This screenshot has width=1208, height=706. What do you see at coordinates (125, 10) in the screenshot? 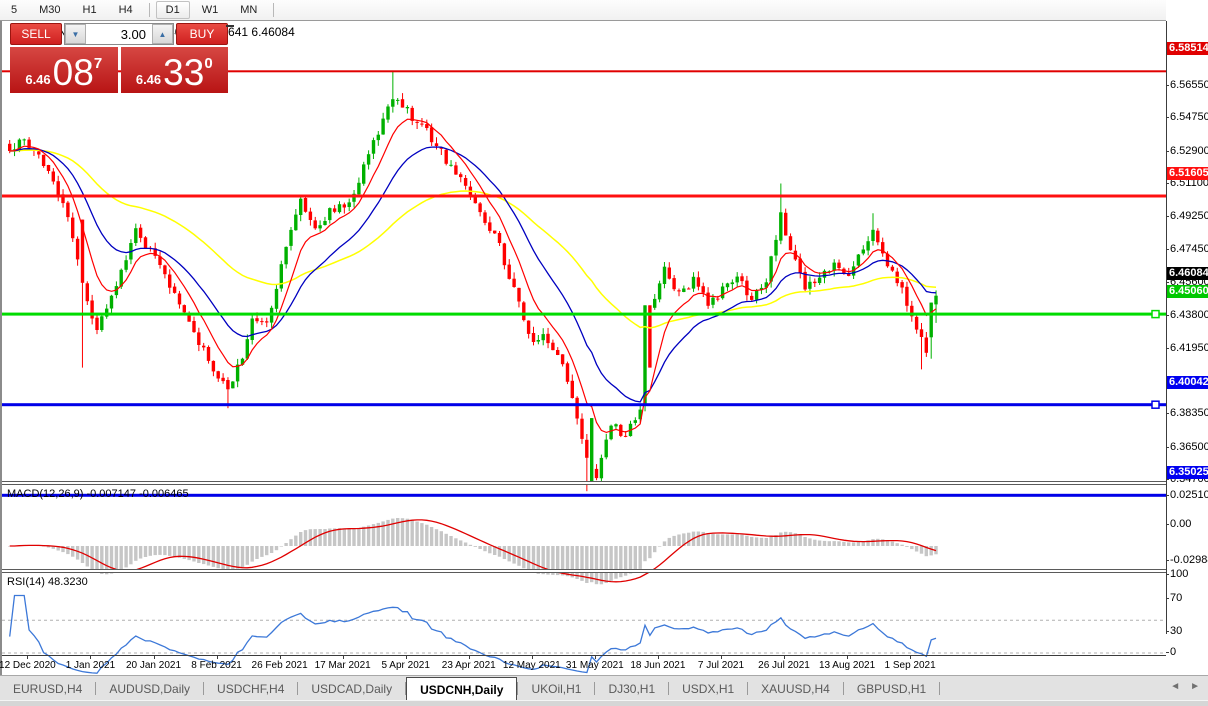
I see `timeframe-button-H4: H4` at bounding box center [125, 10].